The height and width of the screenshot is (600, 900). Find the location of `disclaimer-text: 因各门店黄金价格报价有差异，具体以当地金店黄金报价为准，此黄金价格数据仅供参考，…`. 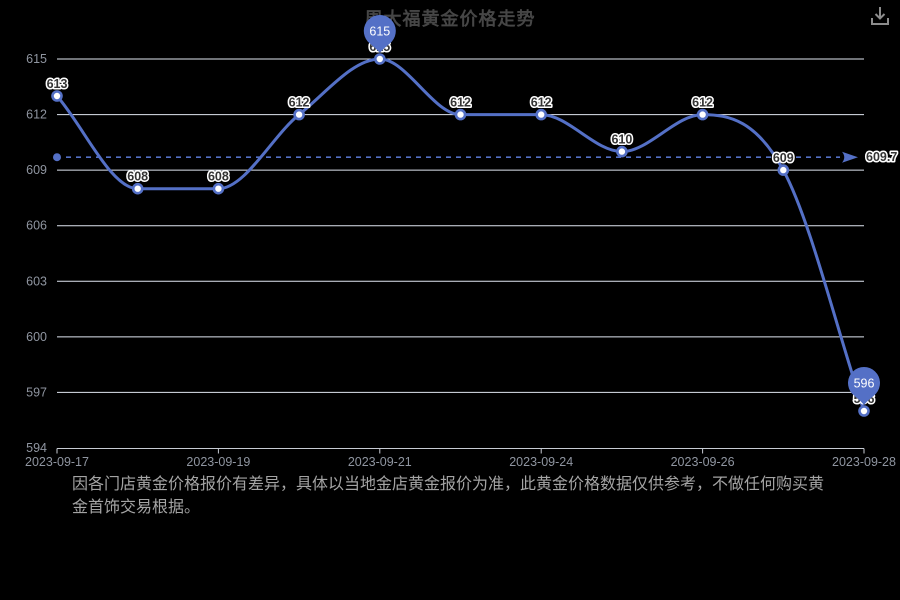

disclaimer-text: 因各门店黄金价格报价有差异，具体以当地金店黄金报价为准，此黄金价格数据仅供参考，… is located at coordinates (448, 496).